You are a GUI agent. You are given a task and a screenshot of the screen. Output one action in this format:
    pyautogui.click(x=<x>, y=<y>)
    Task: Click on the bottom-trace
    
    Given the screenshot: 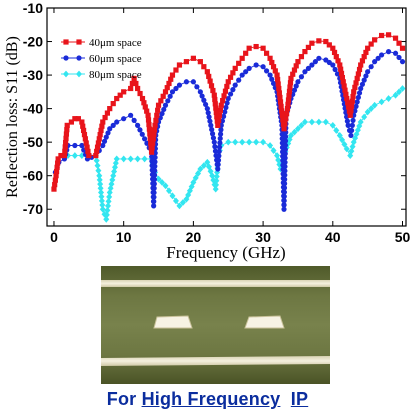 What is the action you would take?
    pyautogui.click(x=215, y=361)
    